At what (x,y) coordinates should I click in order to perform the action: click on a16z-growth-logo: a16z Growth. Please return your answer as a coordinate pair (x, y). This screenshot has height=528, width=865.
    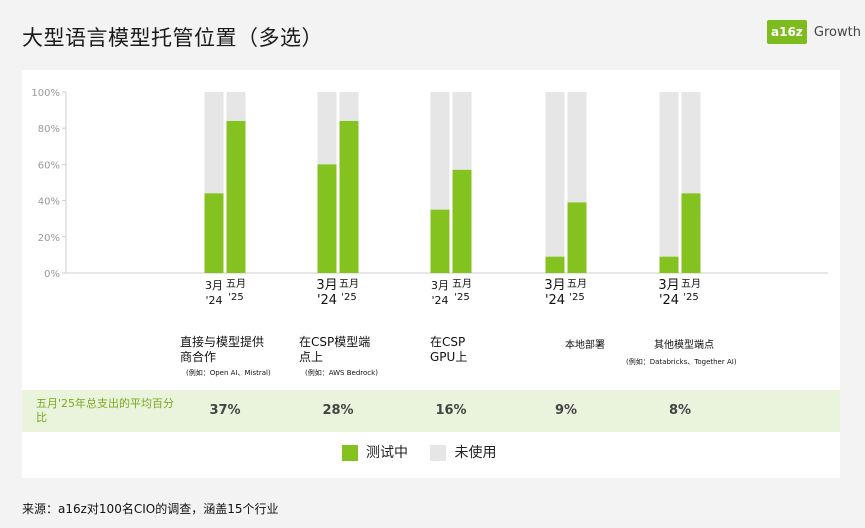
    Looking at the image, I should click on (814, 32).